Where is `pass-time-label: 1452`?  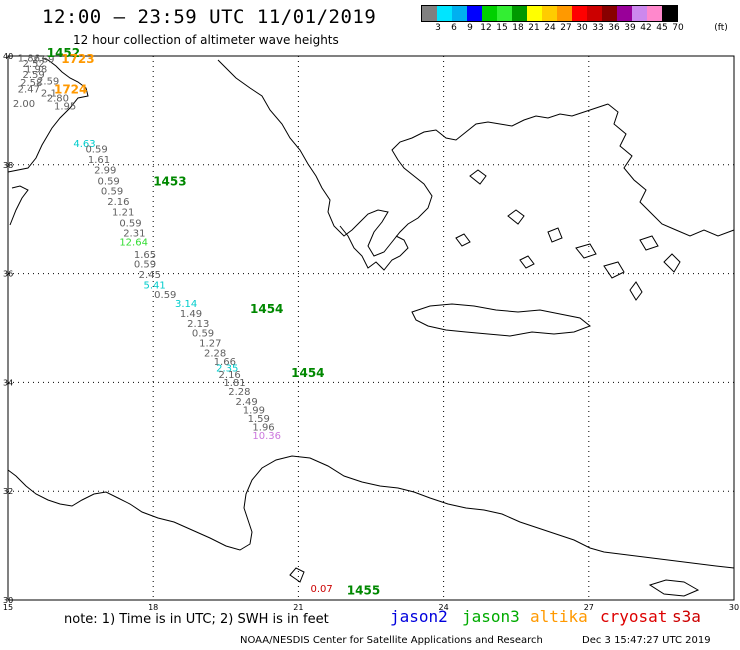
pass-time-label: 1452 is located at coordinates (63, 53).